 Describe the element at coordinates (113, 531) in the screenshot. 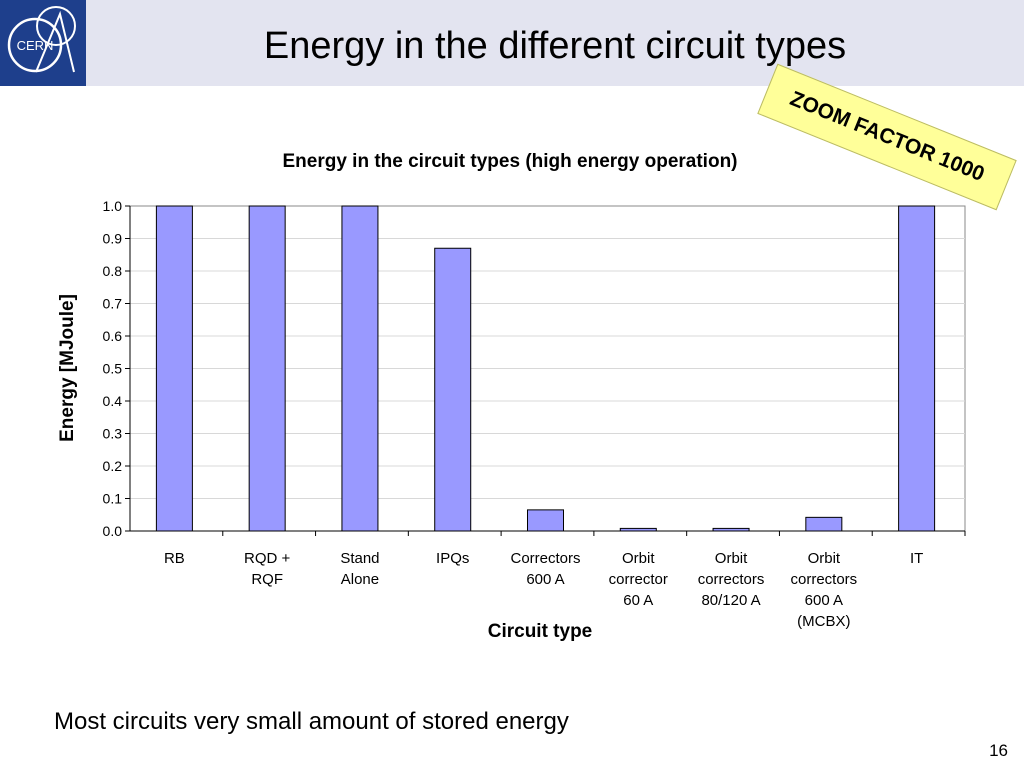

I see `y-tick-label: 0.0` at that location.